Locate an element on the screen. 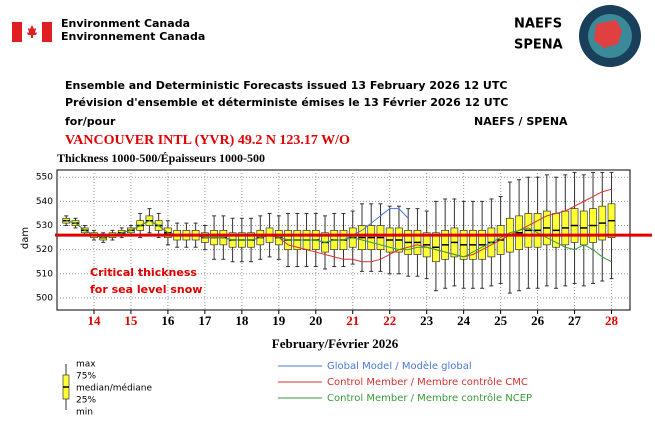 This screenshot has width=655, height=434. agency: Environment Canada is located at coordinates (125, 23).